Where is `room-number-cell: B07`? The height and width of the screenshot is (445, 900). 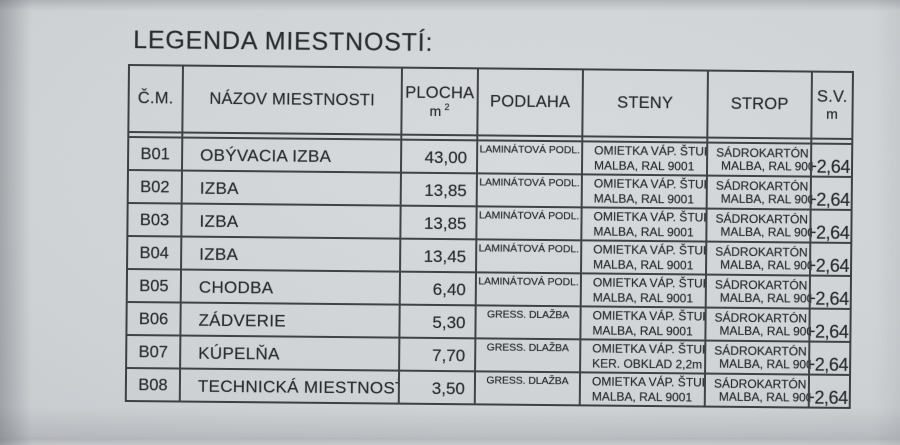
room-number-cell: B07 is located at coordinates (153, 351).